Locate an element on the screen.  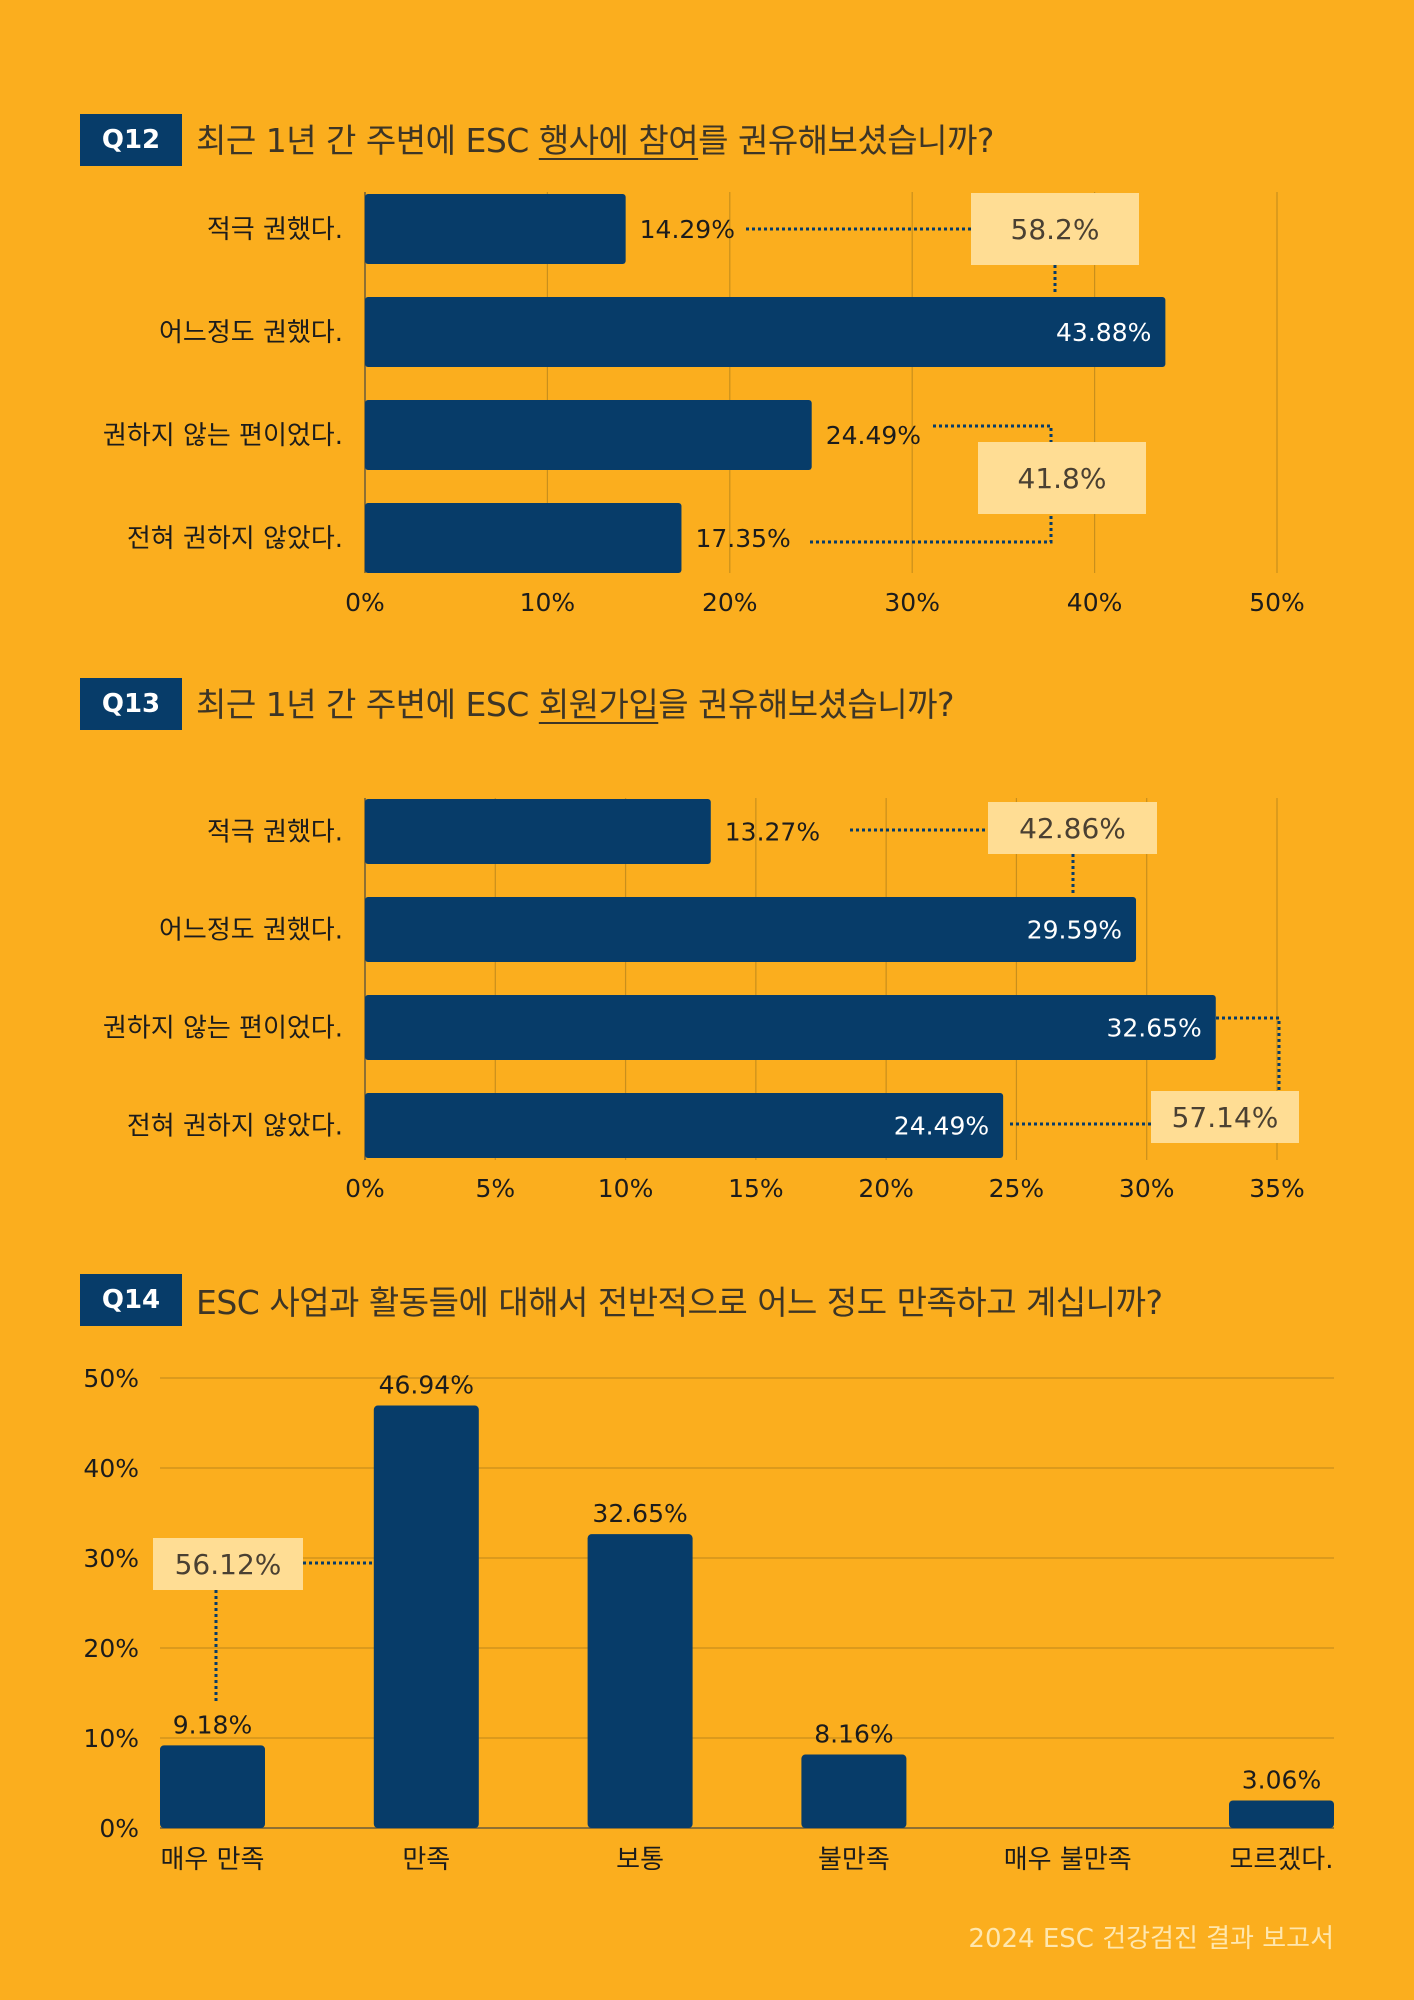
q12-title-before: 최근 1년 간 주변에 ESC is located at coordinates (367, 140).